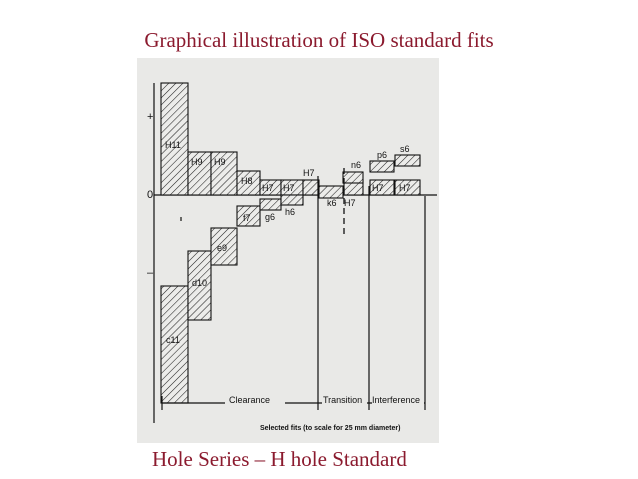  I want to click on interference-label-bg, so click(398, 400).